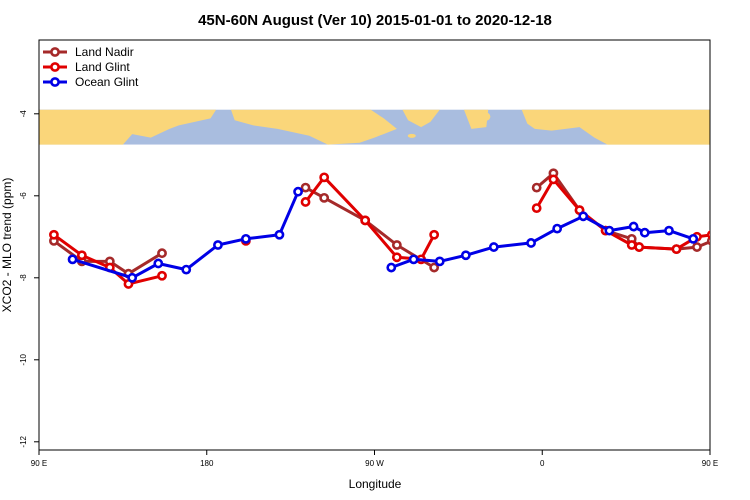  Describe the element at coordinates (23, 359) in the screenshot. I see `y-tick-label: -10` at that location.